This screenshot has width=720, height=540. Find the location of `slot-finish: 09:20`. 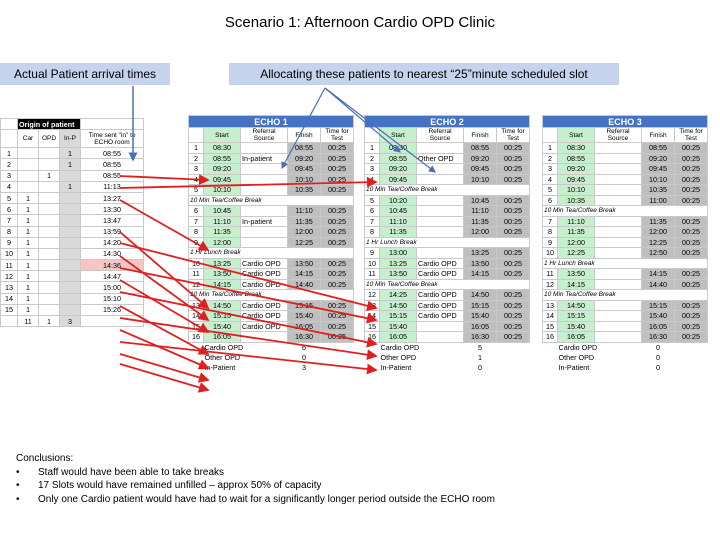

slot-finish: 09:20 is located at coordinates (658, 158).